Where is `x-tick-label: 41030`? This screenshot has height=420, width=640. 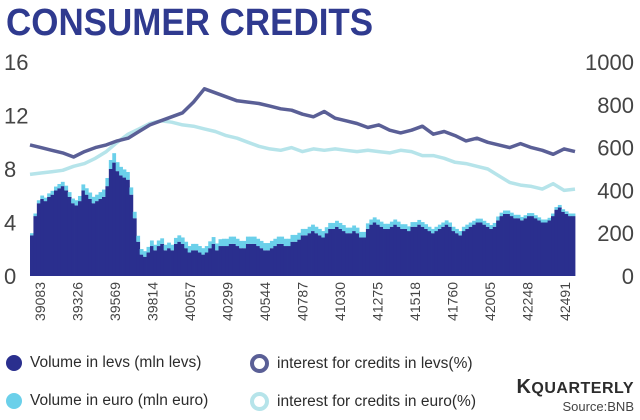 x-tick-label: 41030 is located at coordinates (340, 301).